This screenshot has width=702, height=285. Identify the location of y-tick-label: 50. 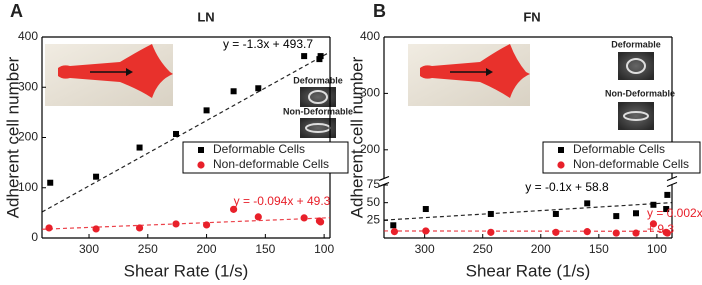
(374, 202).